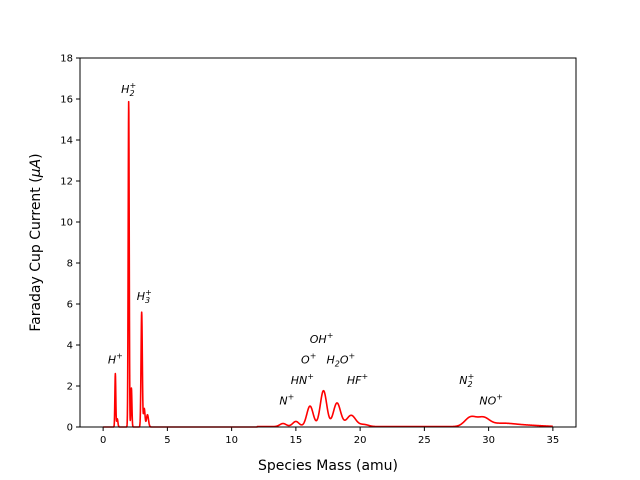  I want to click on peak-label: OH+, so click(322, 338).